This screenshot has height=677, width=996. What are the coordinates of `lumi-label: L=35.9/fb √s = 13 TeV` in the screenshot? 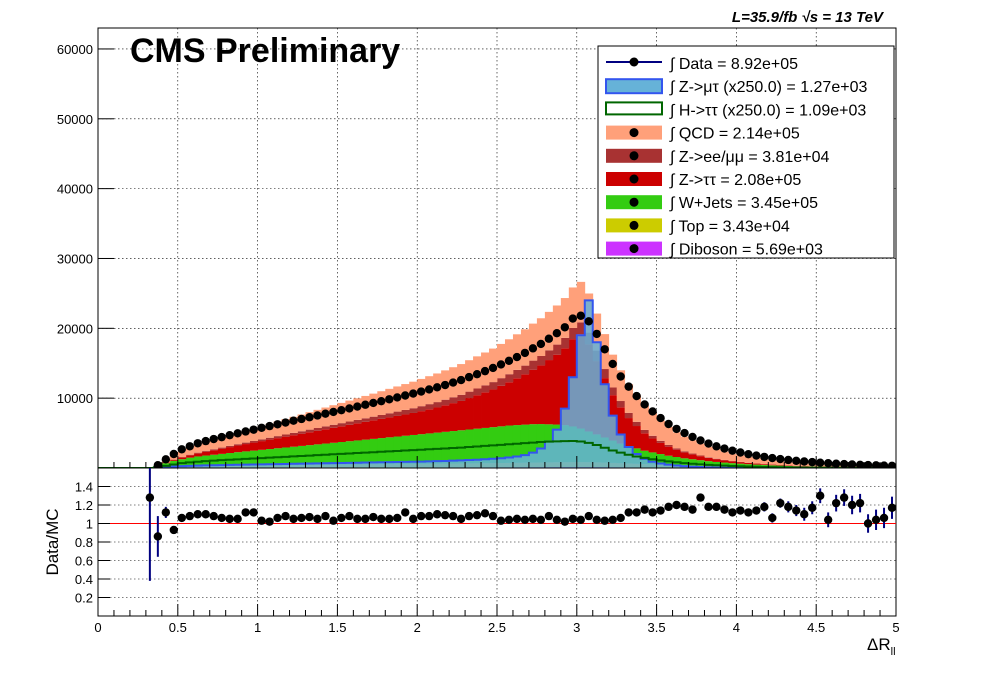 It's located at (808, 17).